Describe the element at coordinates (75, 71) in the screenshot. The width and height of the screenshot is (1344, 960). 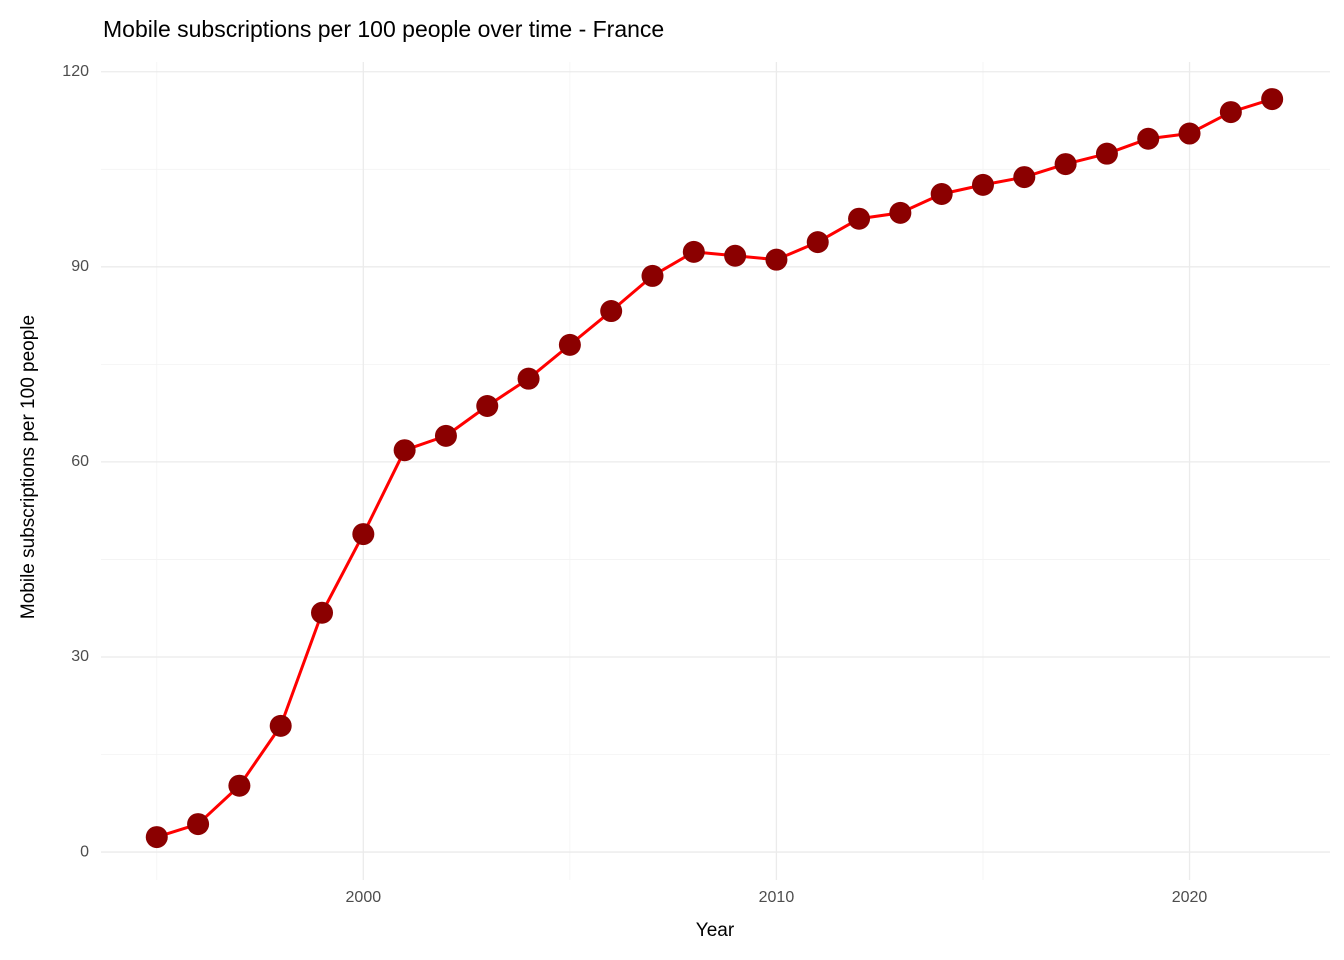
I see `y-tick-label: 120` at that location.